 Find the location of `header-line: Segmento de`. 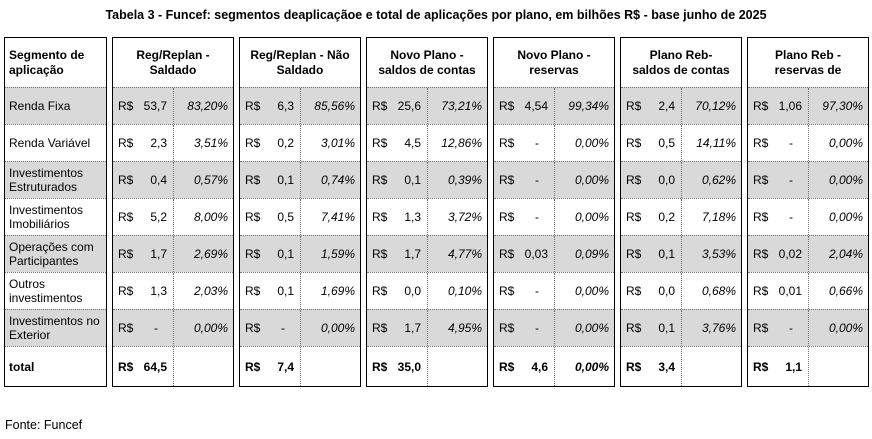

header-line: Segmento de is located at coordinates (47, 54).